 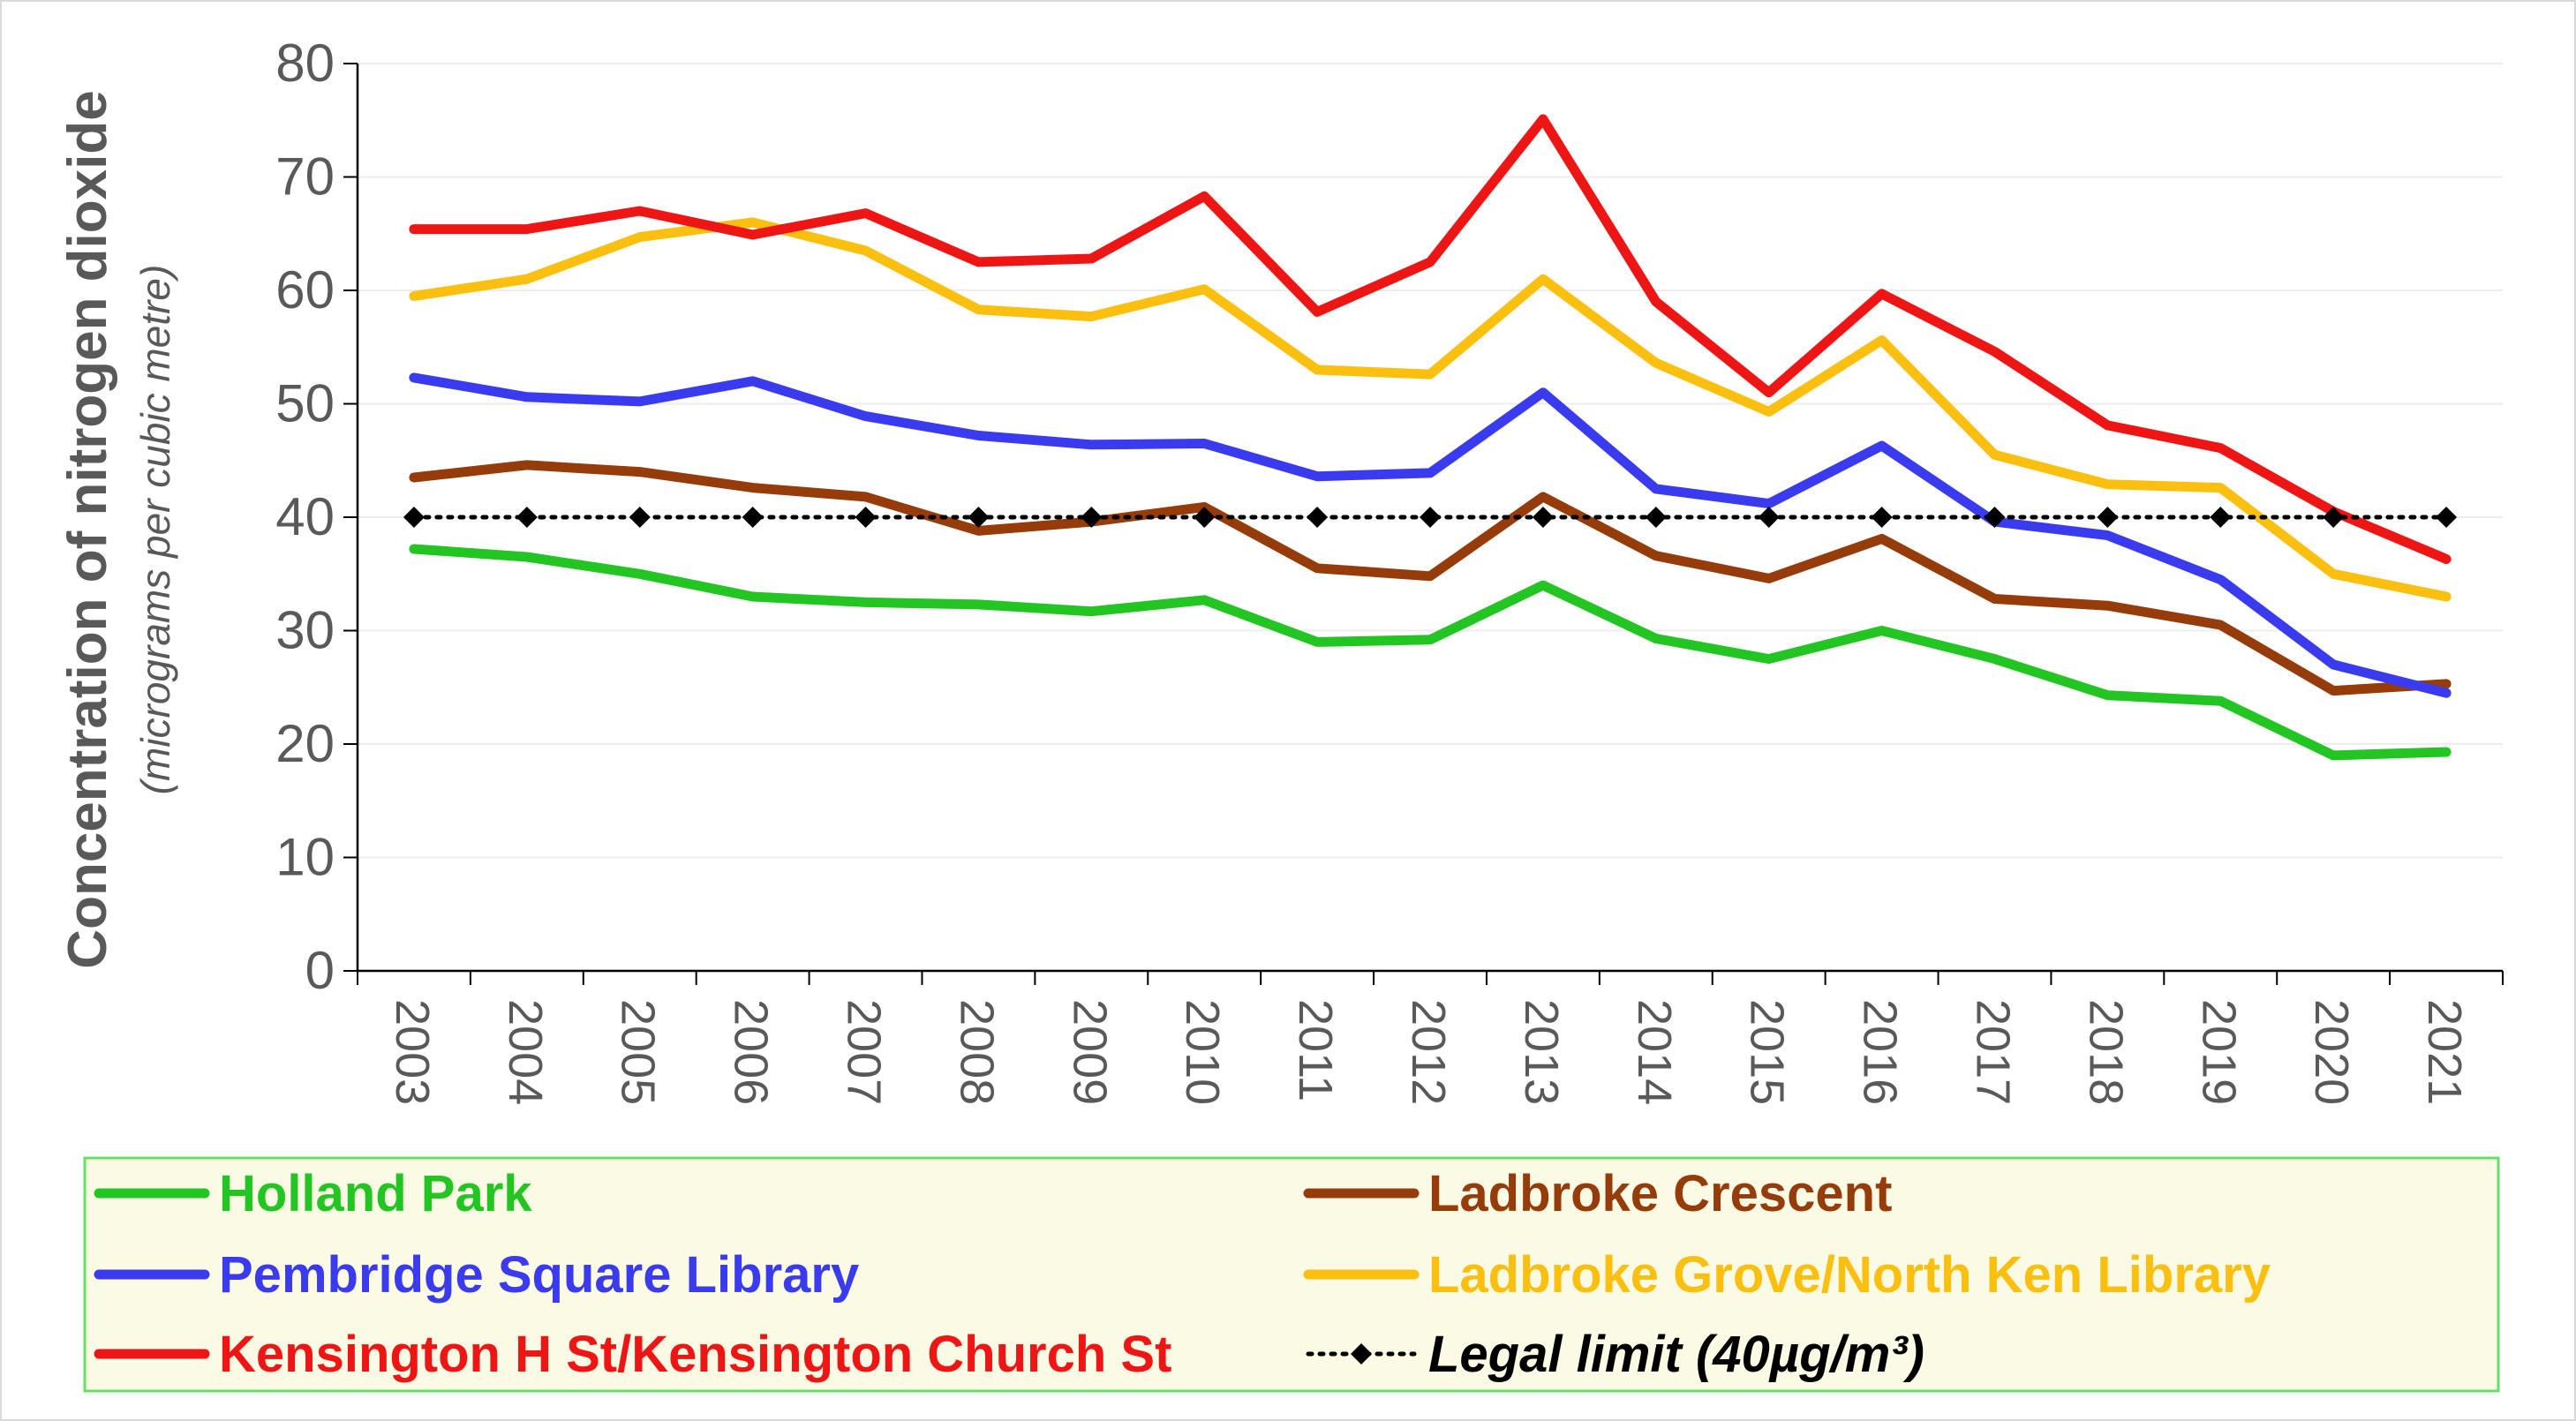 I want to click on legend-label: Pembridge Square Library, so click(x=539, y=1275).